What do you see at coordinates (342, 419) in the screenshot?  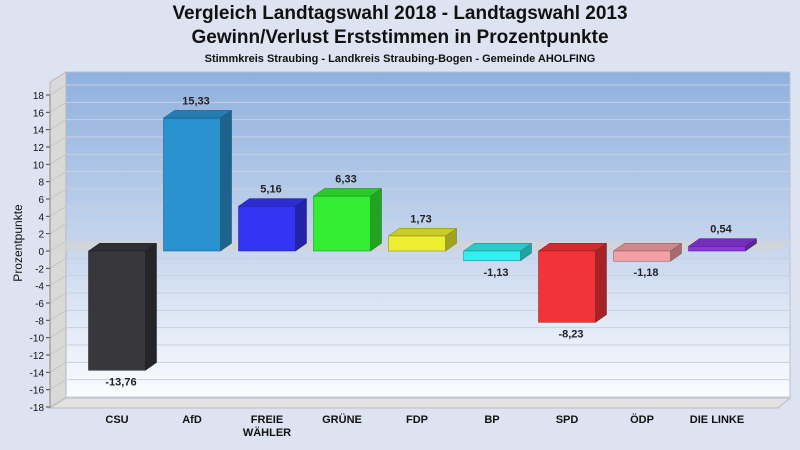 I see `category-label: GRÜNE` at bounding box center [342, 419].